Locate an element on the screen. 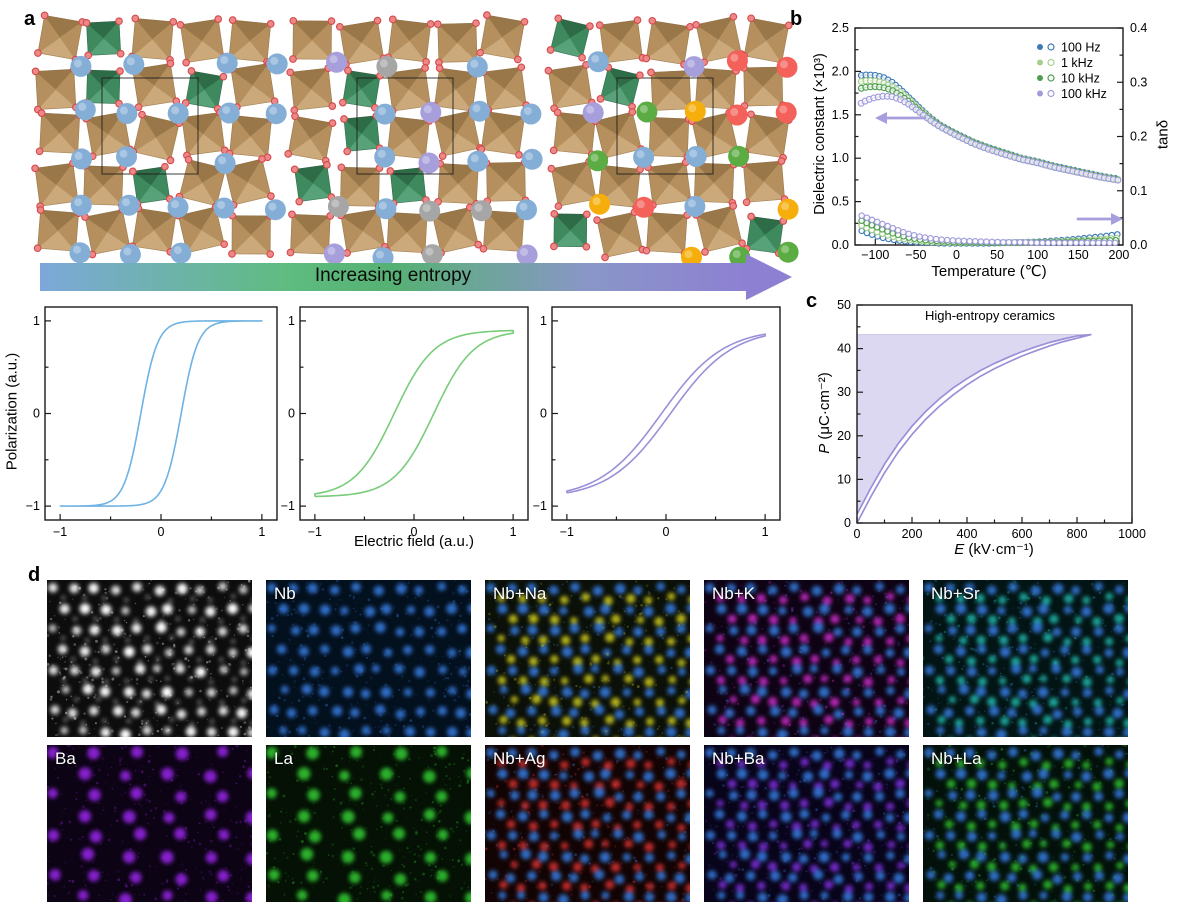 This screenshot has height=921, width=1181. e-axis-variable: E is located at coordinates (959, 549).